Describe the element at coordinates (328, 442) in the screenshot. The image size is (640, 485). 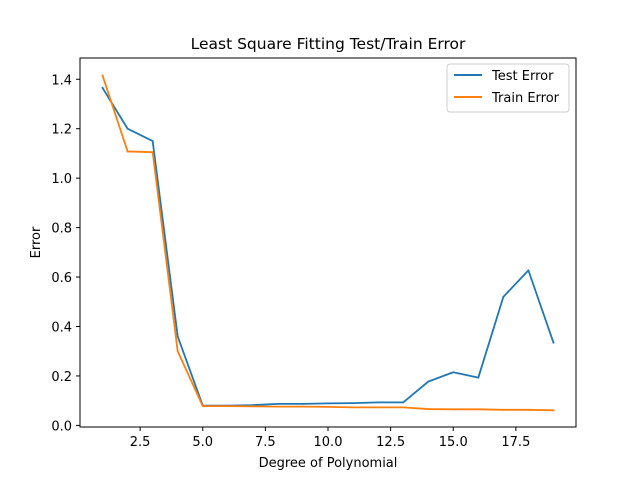
I see `x-tick-label: 10.0` at that location.